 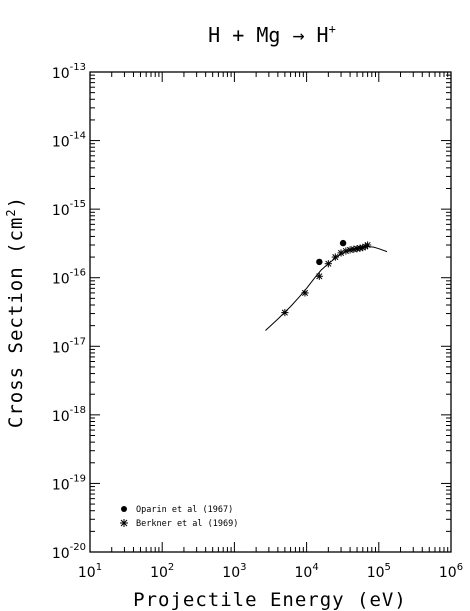 What do you see at coordinates (124, 509) in the screenshot?
I see `legend-marker-oparin` at bounding box center [124, 509].